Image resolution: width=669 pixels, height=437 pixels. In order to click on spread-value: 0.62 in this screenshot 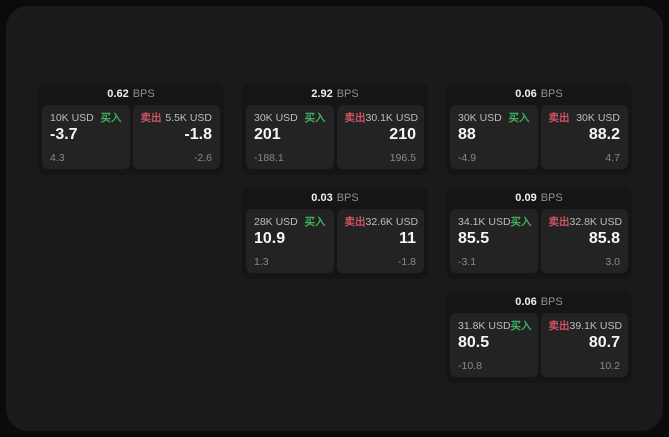, I will do `click(118, 94)`.